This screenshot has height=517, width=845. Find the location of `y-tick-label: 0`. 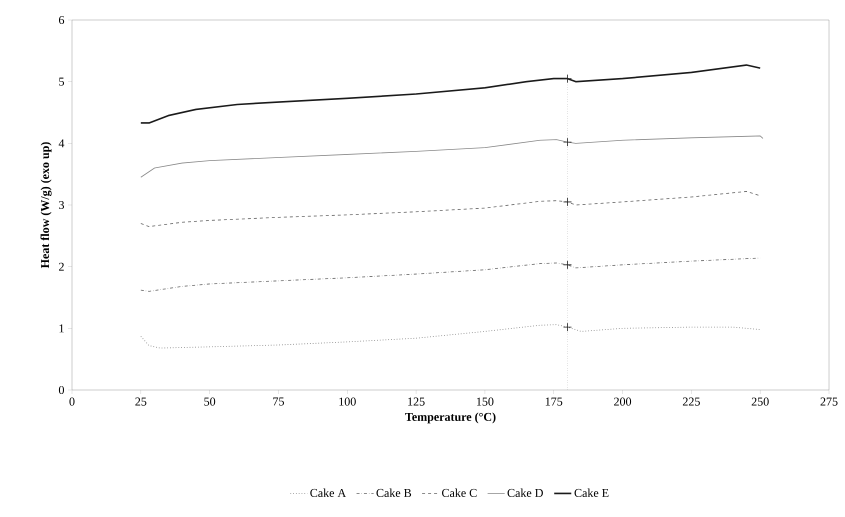

y-tick-label: 0 is located at coordinates (61, 390).